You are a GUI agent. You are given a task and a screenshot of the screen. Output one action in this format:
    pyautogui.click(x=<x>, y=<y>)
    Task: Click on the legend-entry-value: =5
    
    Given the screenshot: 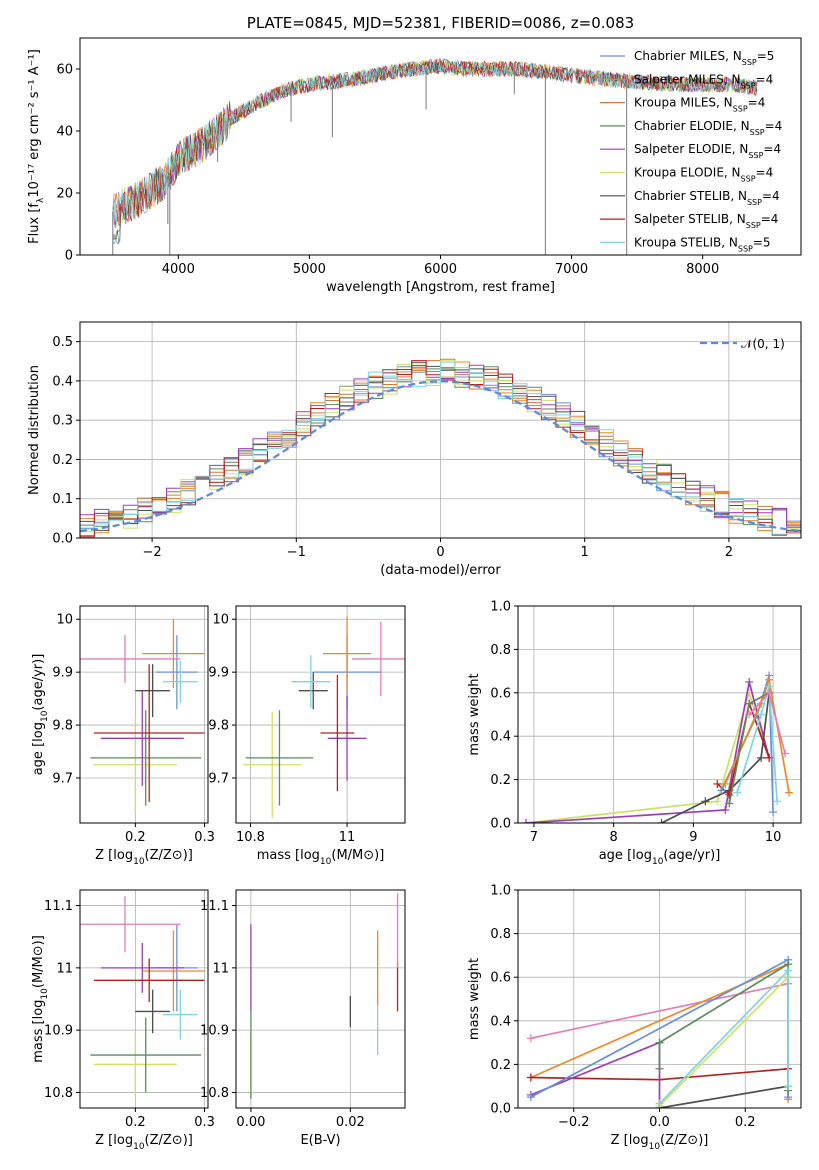 What is the action you would take?
    pyautogui.click(x=766, y=56)
    